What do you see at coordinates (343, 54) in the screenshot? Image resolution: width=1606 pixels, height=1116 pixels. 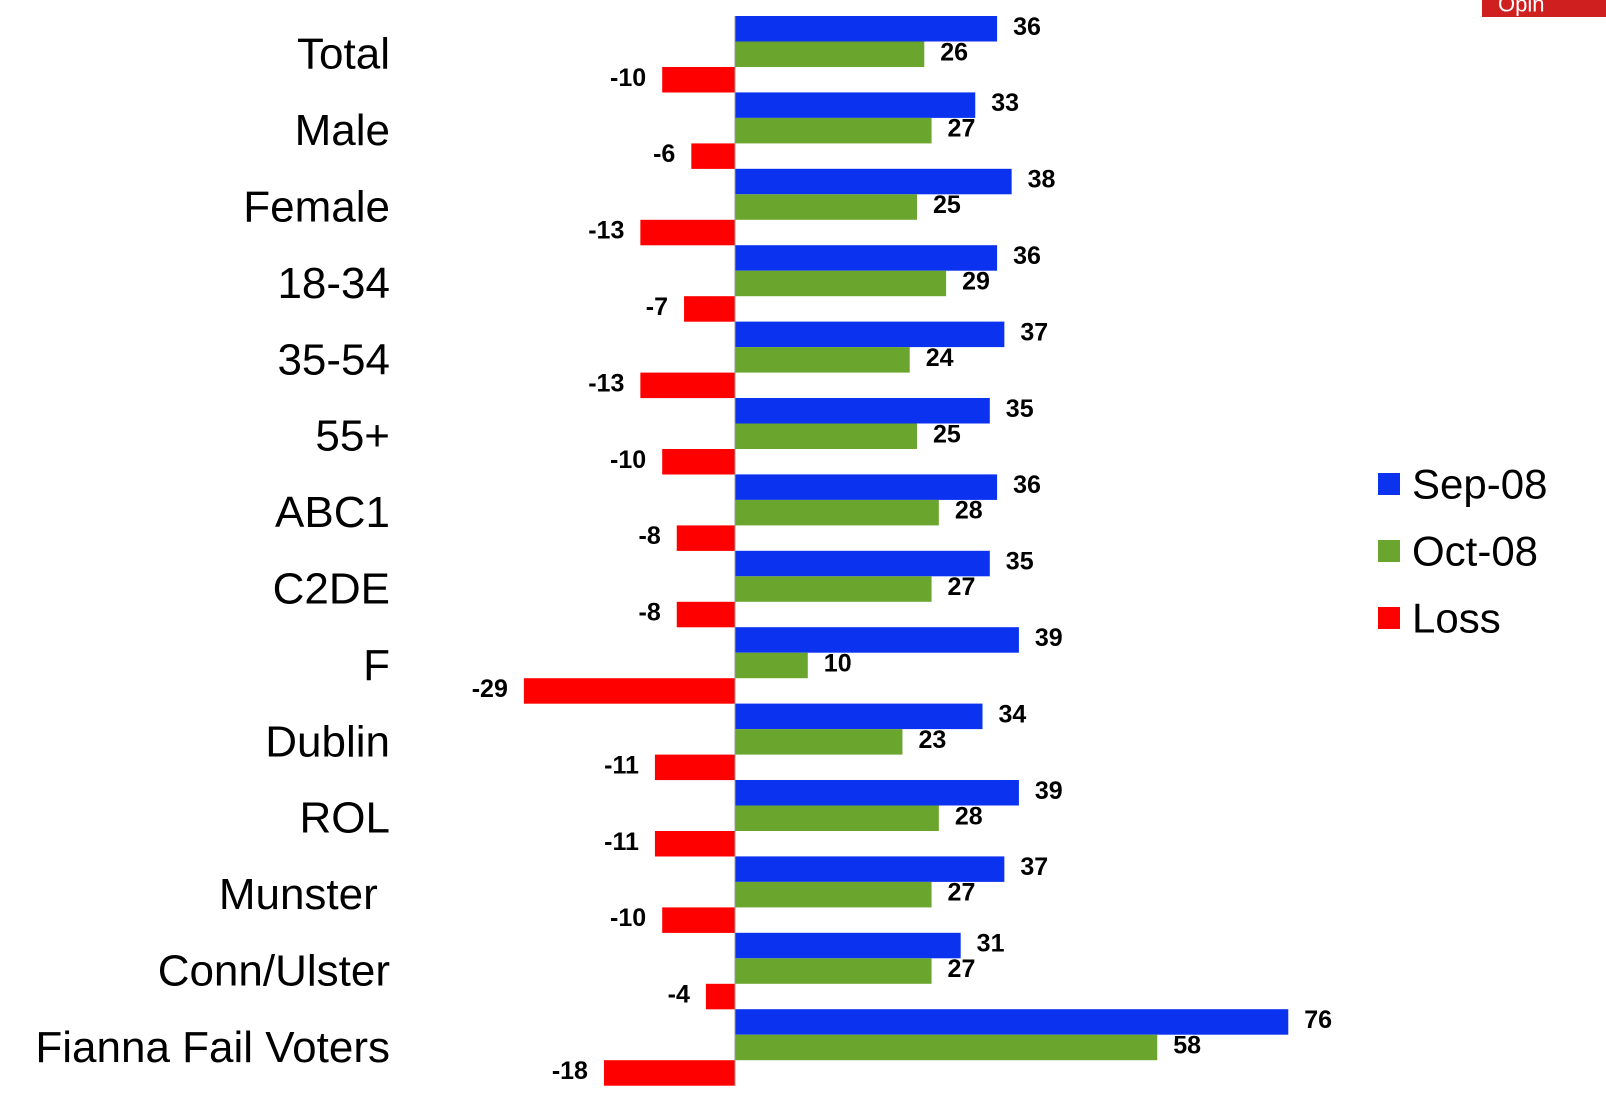 I see `category-label: Total` at bounding box center [343, 54].